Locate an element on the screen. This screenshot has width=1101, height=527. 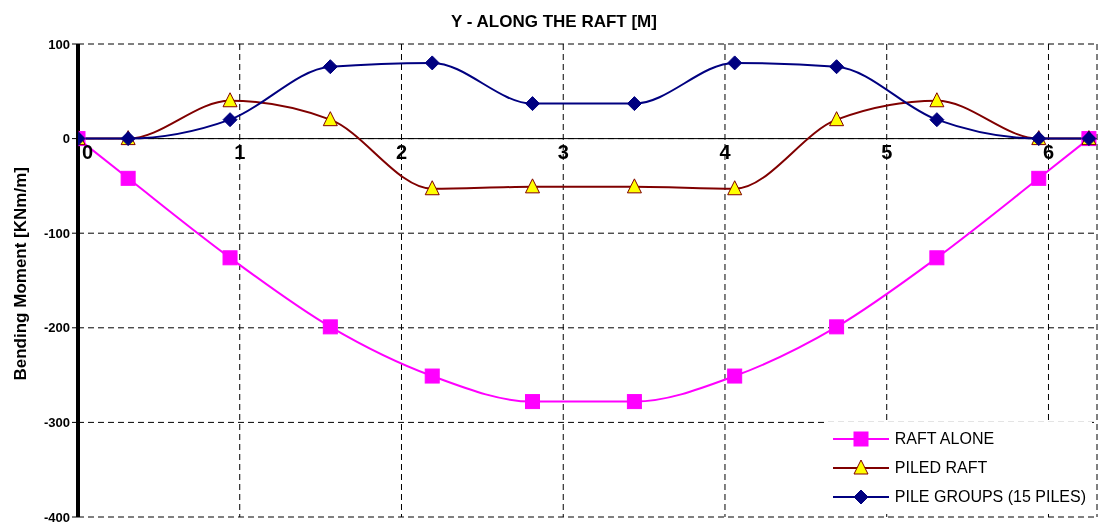
x-tick-label: 1 is located at coordinates (240, 151).